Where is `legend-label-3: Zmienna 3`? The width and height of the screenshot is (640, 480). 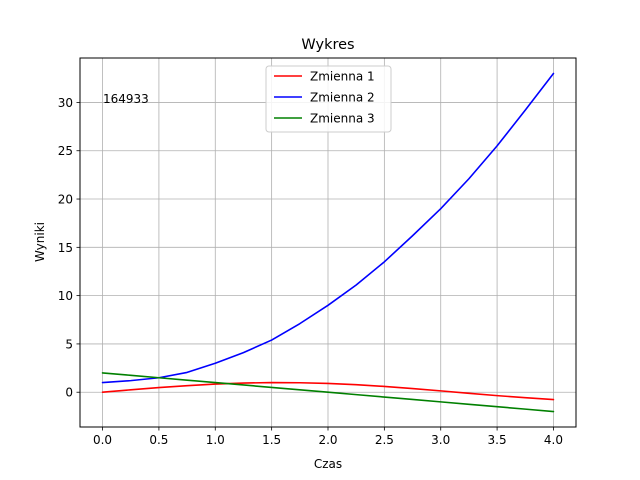
legend-label-3: Zmienna 3 is located at coordinates (342, 119).